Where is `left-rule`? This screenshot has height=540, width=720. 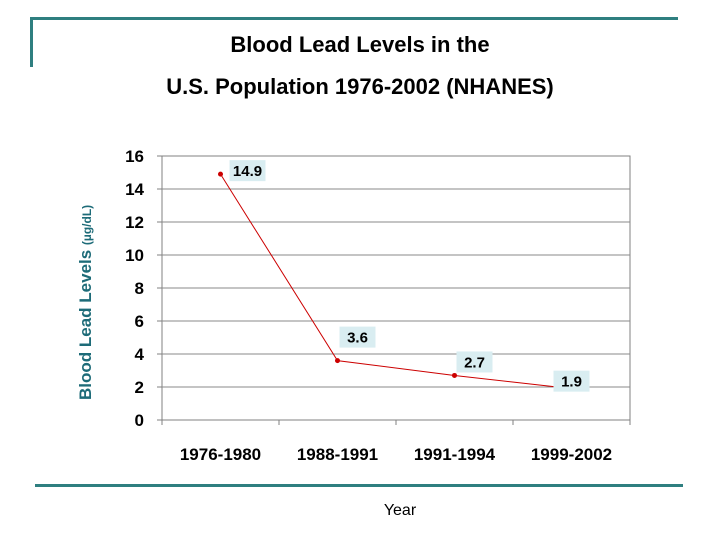 left-rule is located at coordinates (31, 42).